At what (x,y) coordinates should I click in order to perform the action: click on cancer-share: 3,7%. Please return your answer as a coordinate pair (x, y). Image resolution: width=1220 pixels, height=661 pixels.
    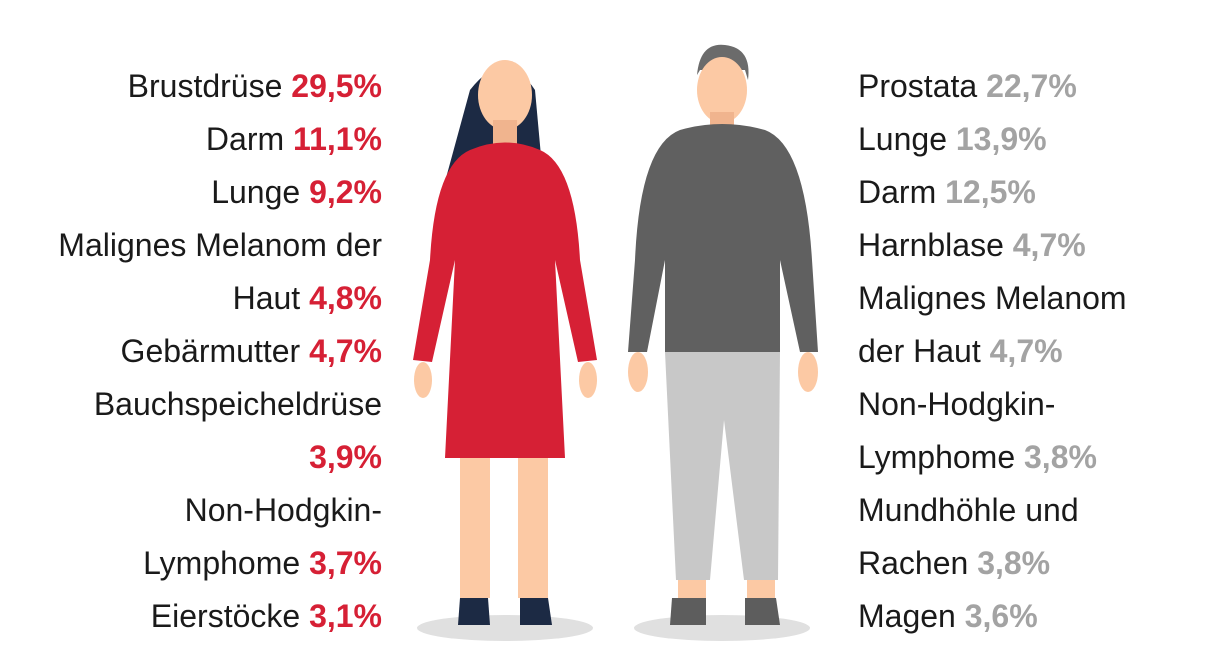
    Looking at the image, I should click on (345, 563).